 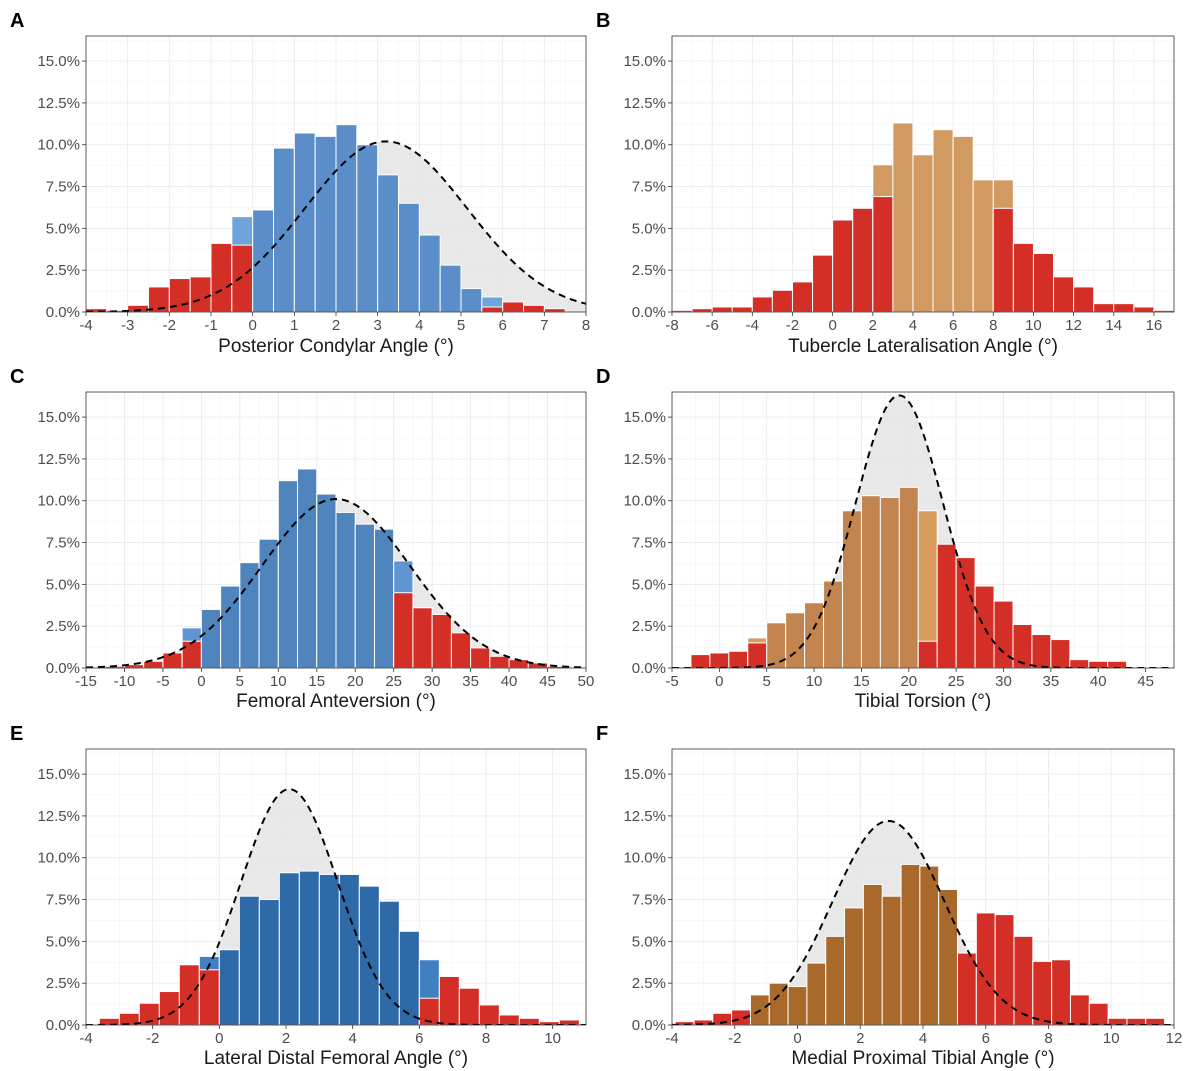 What do you see at coordinates (544, 325) in the screenshot?
I see `x-tick-label: 7` at bounding box center [544, 325].